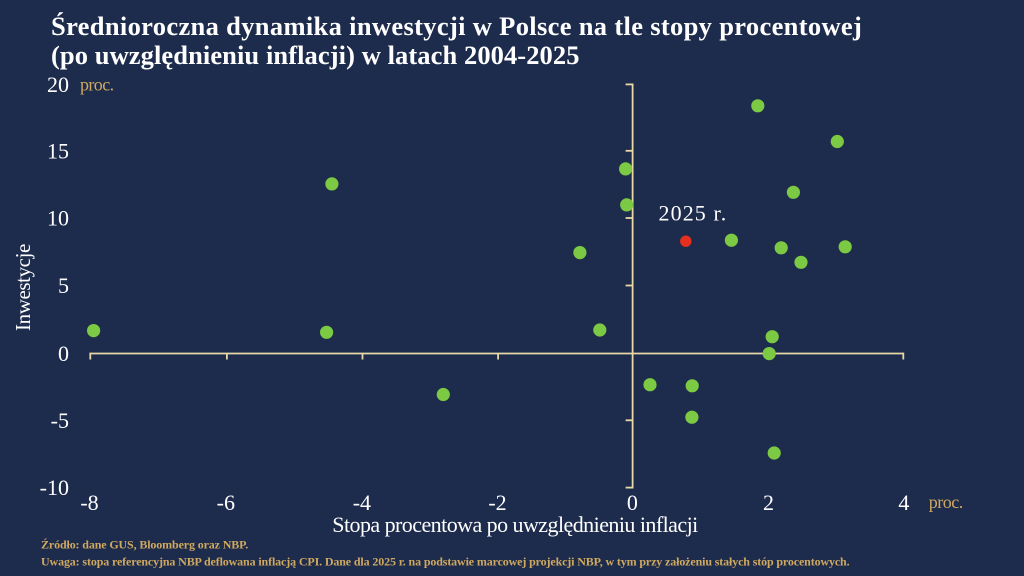 This screenshot has height=576, width=1024. Describe the element at coordinates (54, 487) in the screenshot. I see `svg-text: -10` at that location.